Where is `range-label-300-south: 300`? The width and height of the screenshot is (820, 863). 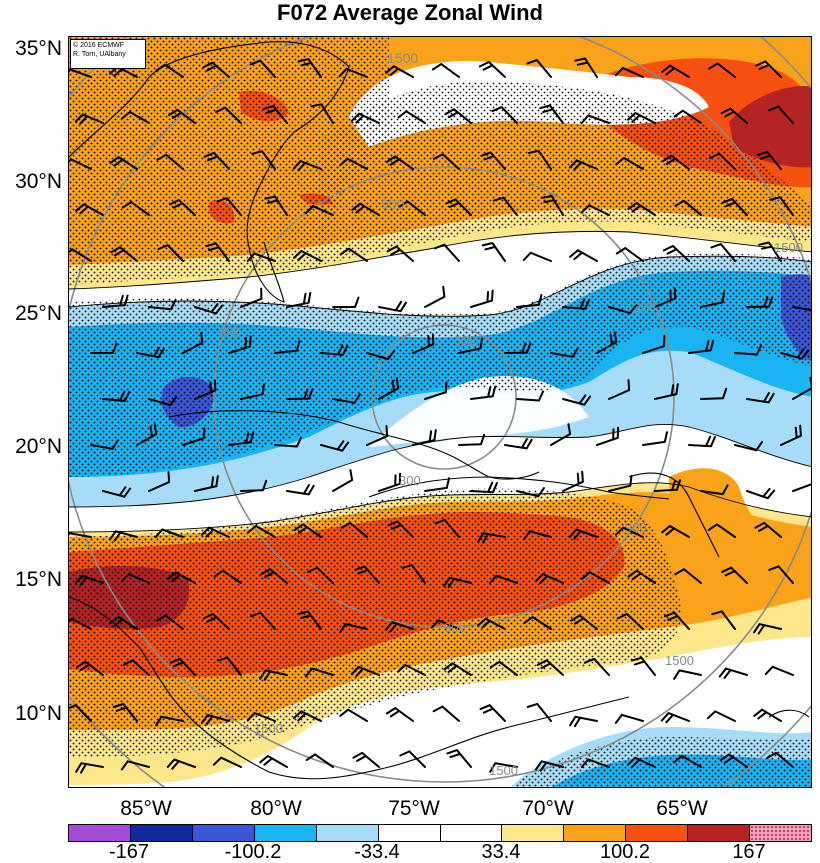 range-label-300-south: 300 is located at coordinates (410, 480).